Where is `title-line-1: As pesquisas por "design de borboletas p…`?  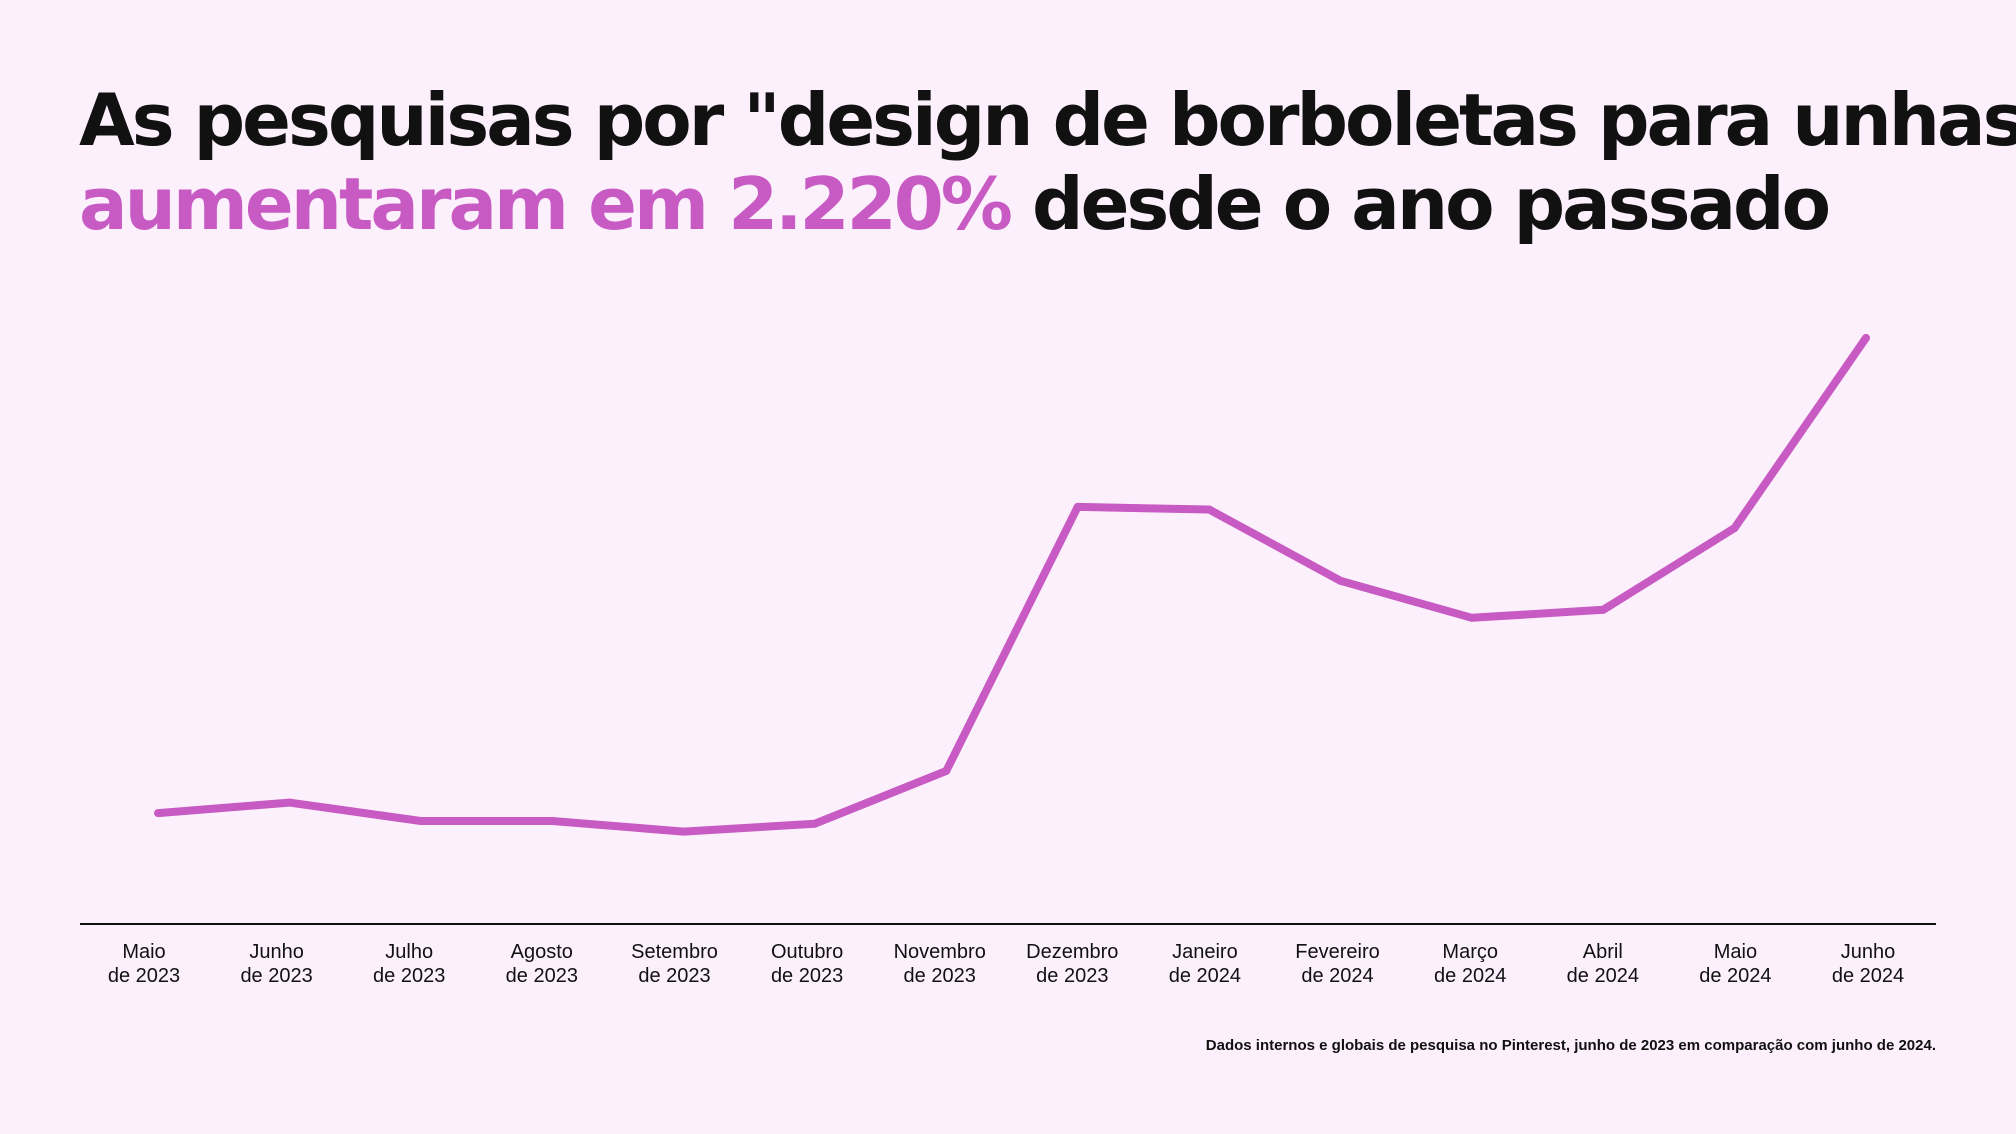
title-line-1: As pesquisas por "design de borboletas p… is located at coordinates (1047, 120).